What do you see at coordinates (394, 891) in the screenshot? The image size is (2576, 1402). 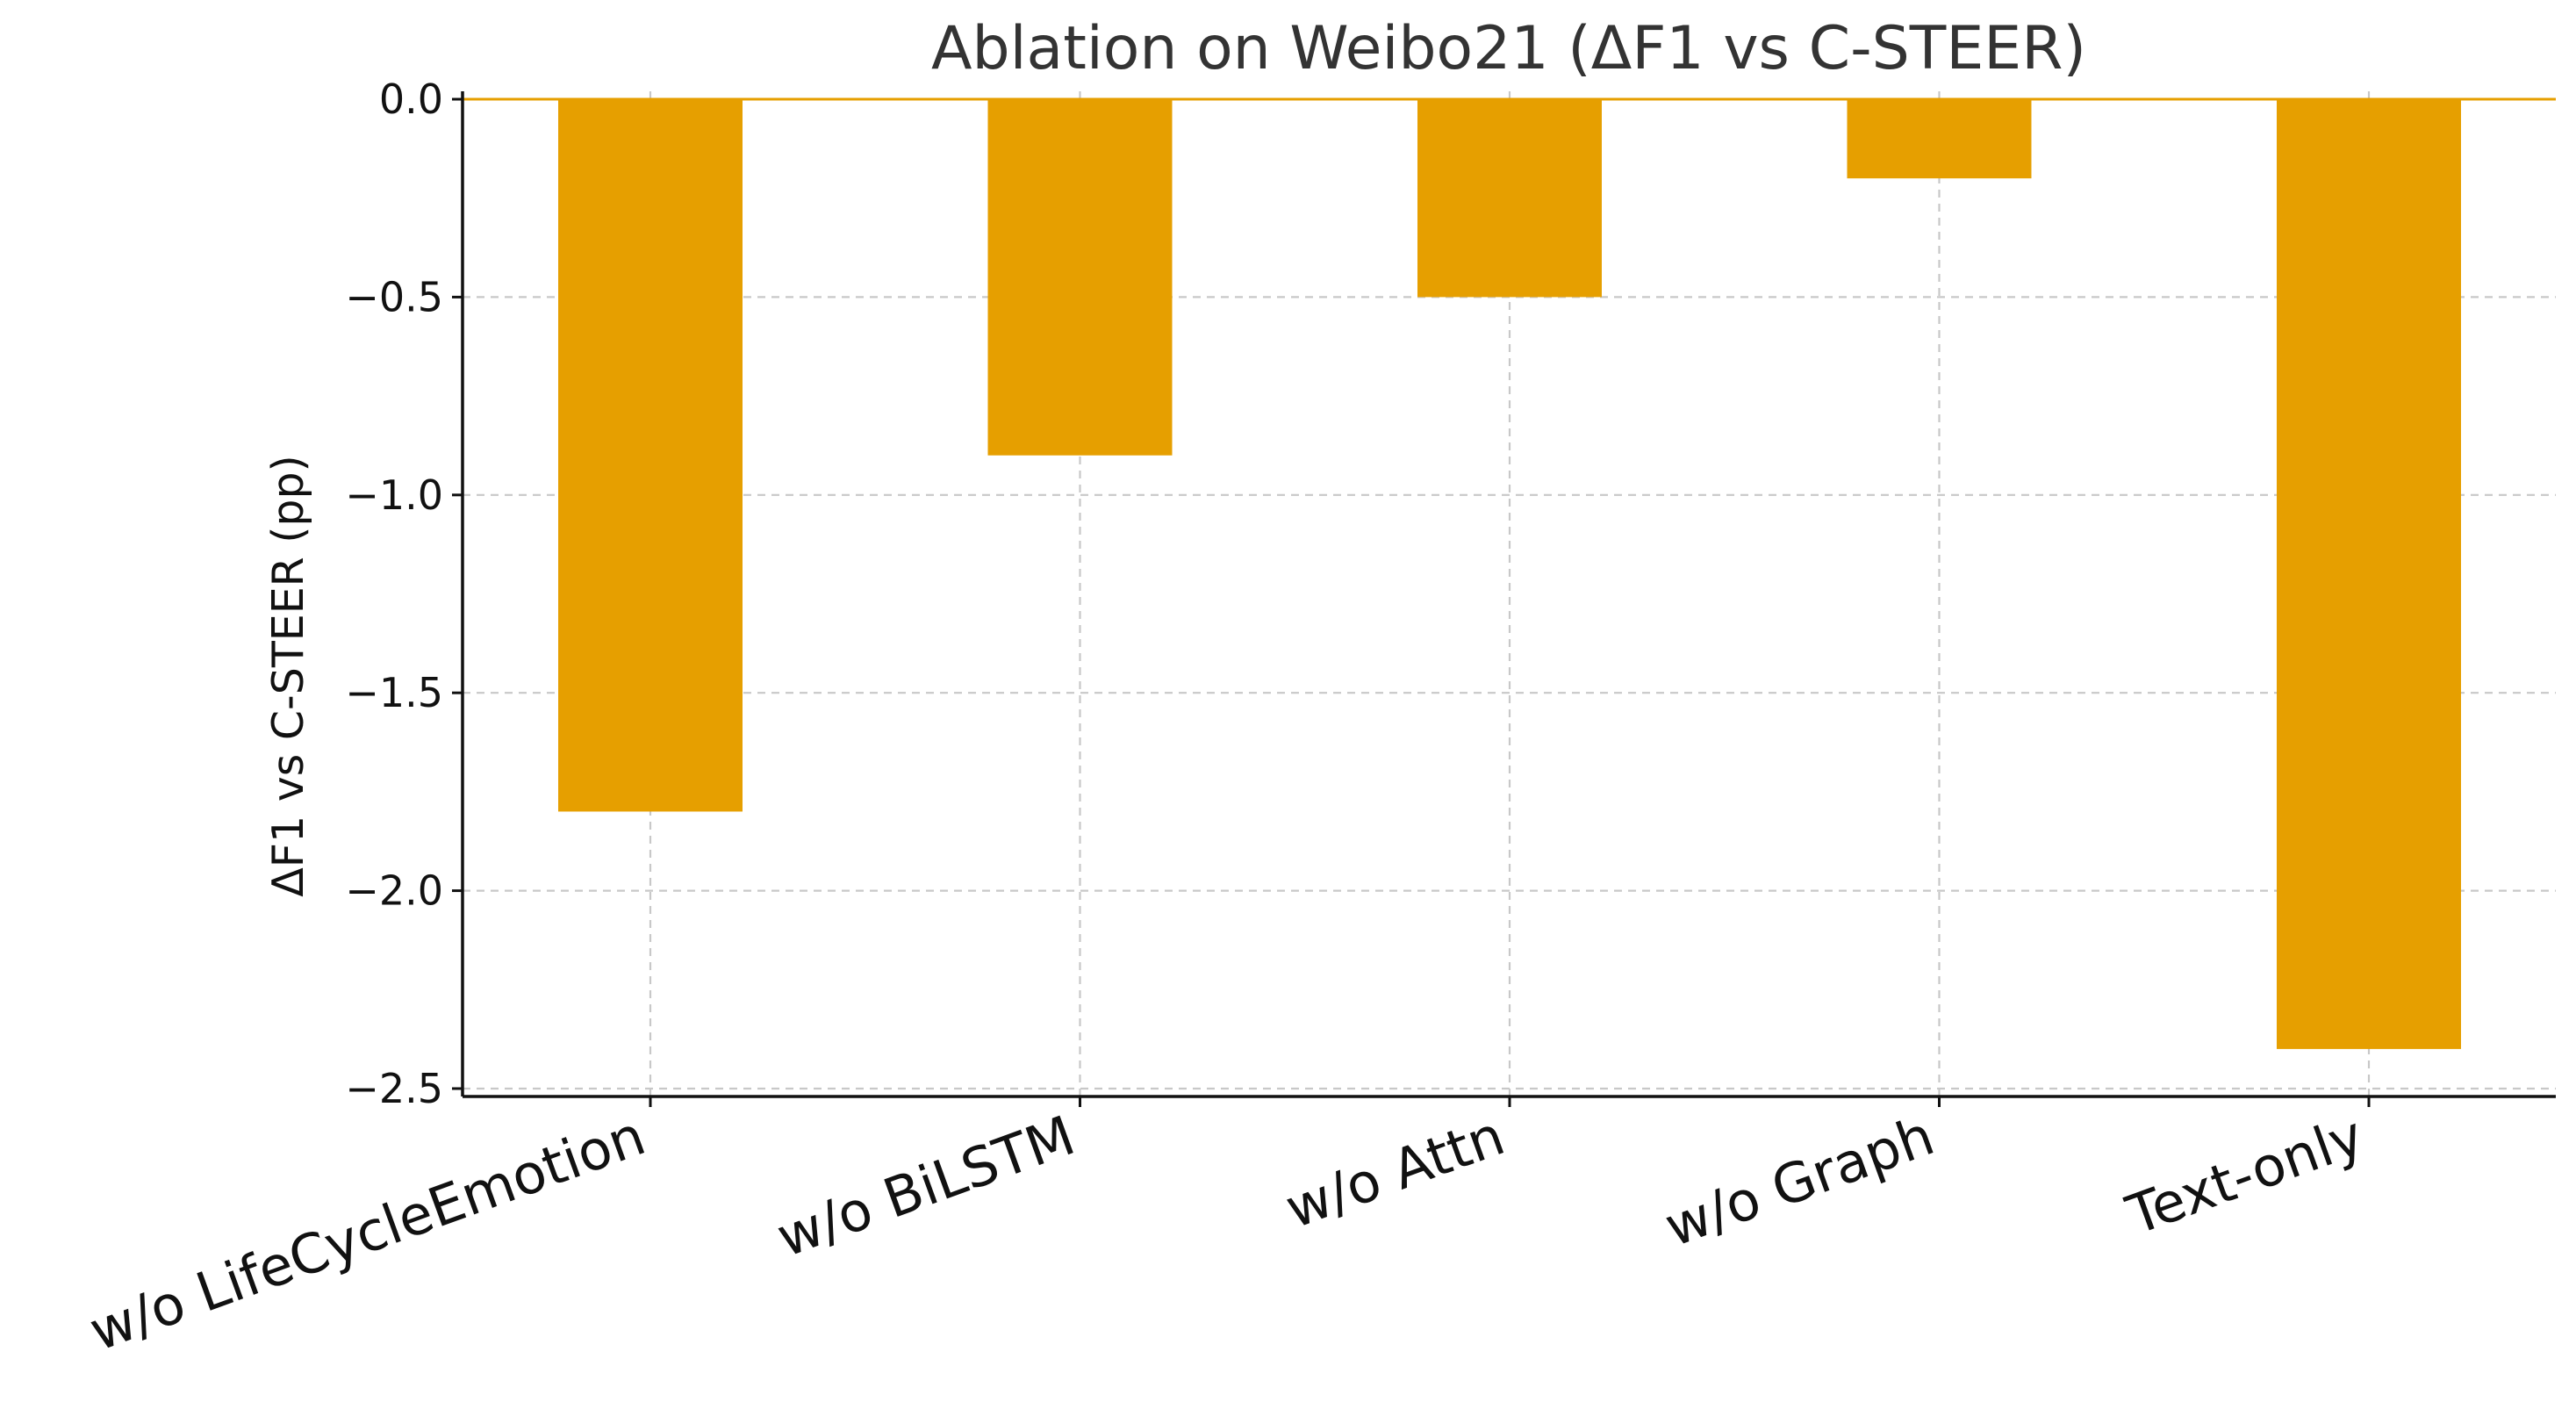 I see `y-tick-label: −2.0` at bounding box center [394, 891].